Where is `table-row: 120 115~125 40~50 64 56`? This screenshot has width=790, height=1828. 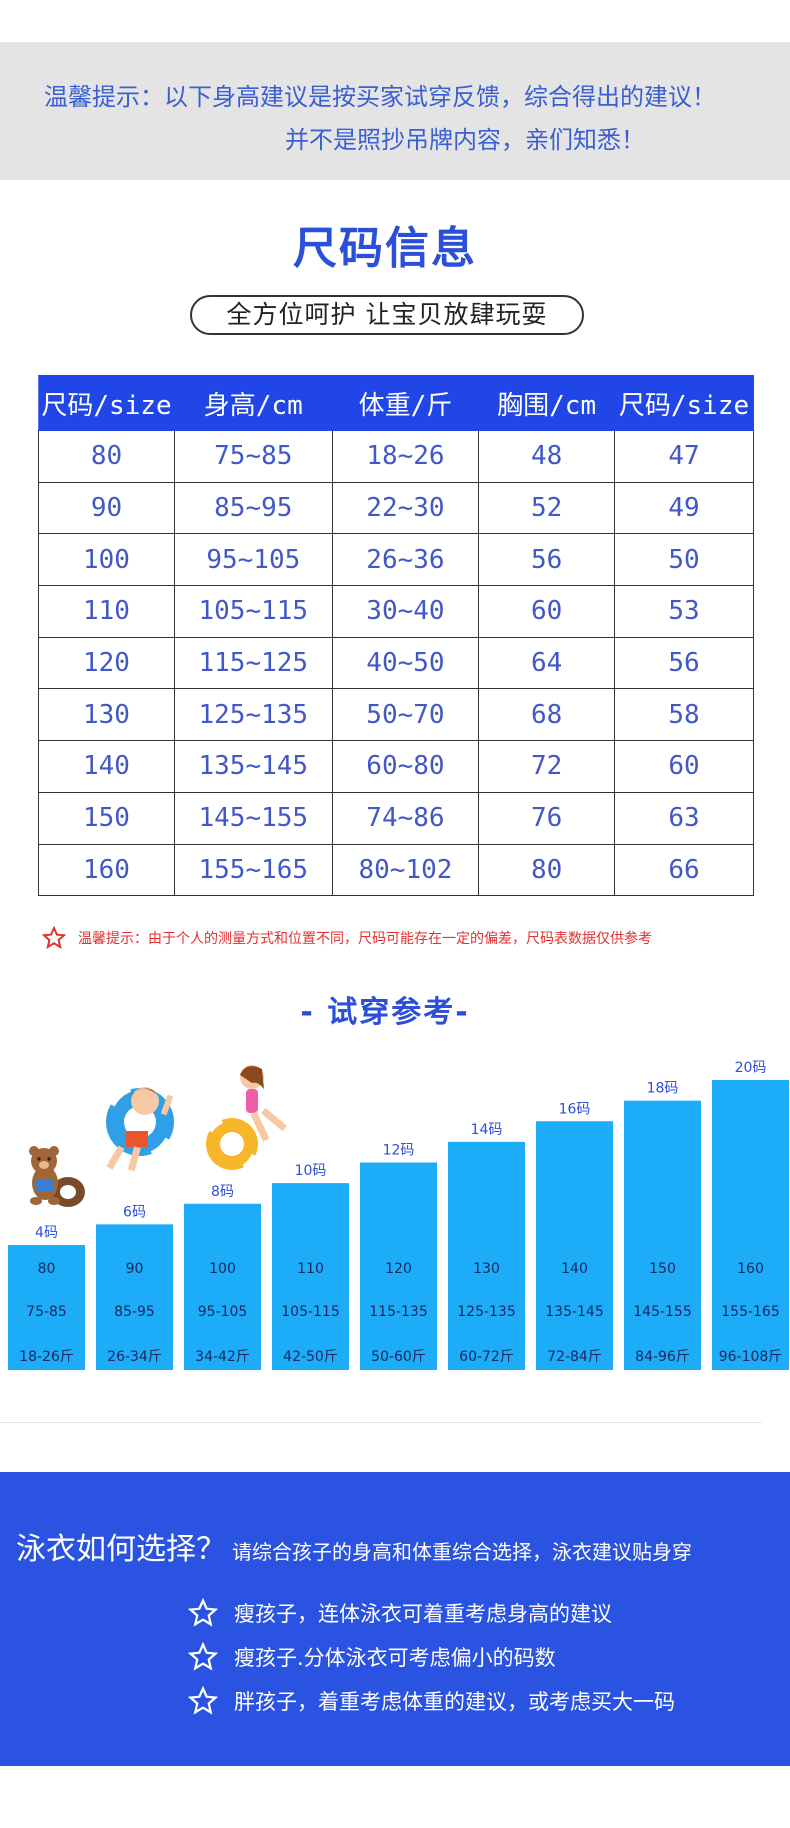
table-row: 120 115~125 40~50 64 56 is located at coordinates (396, 663).